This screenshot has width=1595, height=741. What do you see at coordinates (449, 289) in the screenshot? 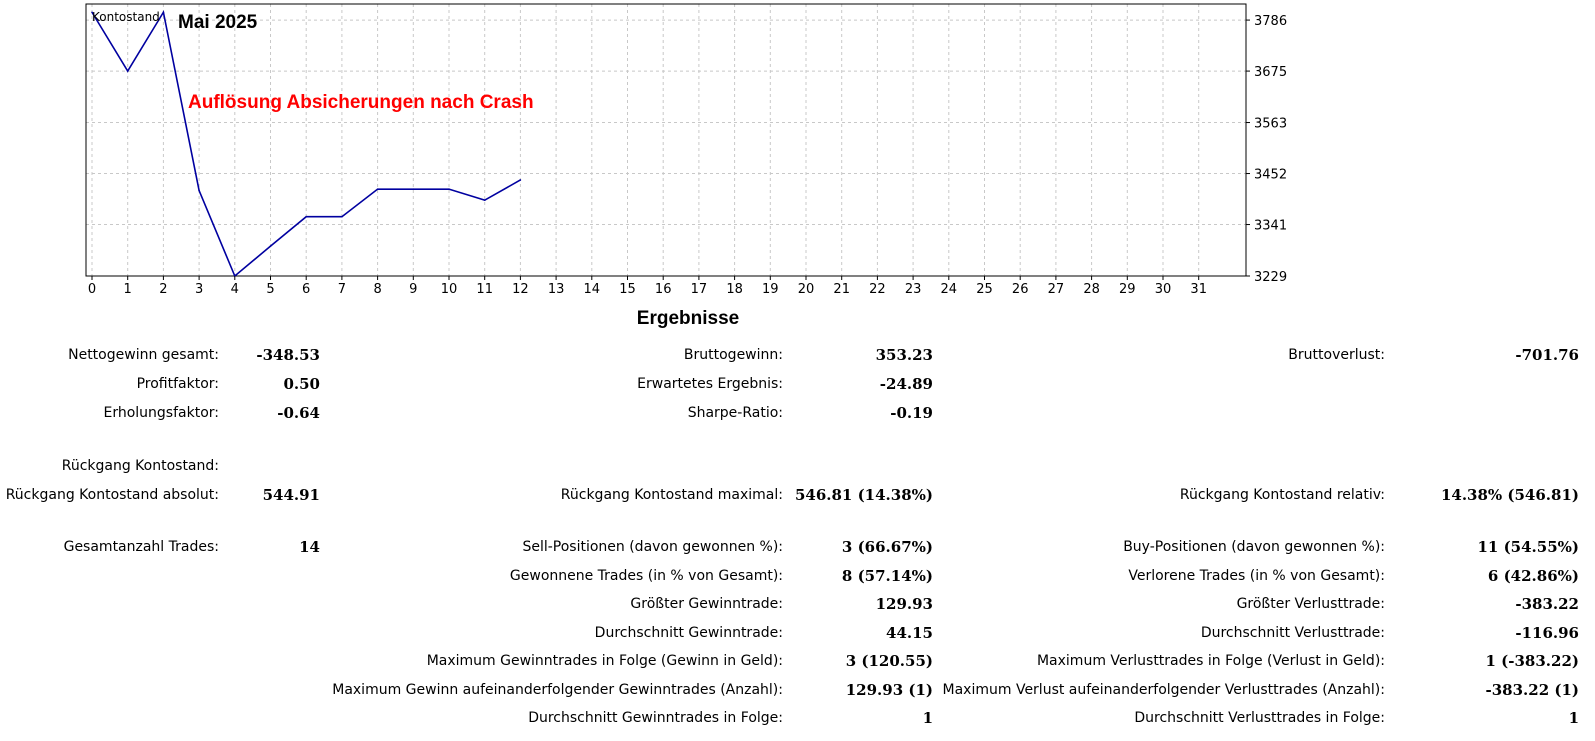
I see `x-tick-label: 10` at bounding box center [449, 289].